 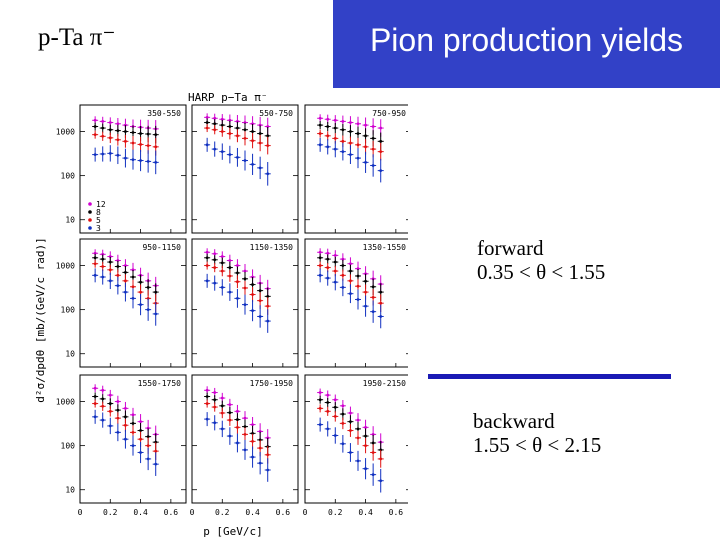 What do you see at coordinates (40, 320) in the screenshot?
I see `y-axis-label: d²σ/dpdθ [mb/(GeV/c rad)]` at bounding box center [40, 320].